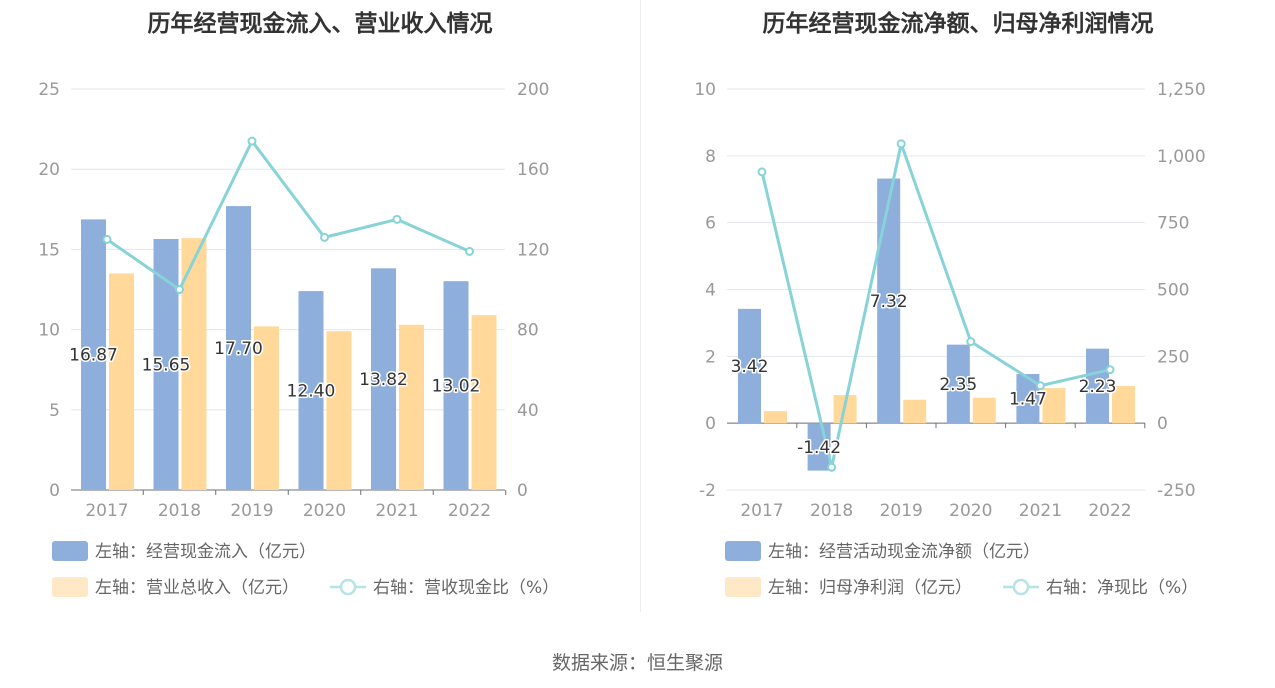 This screenshot has width=1275, height=688. I want to click on y-right-tick-label: 500, so click(1173, 291).